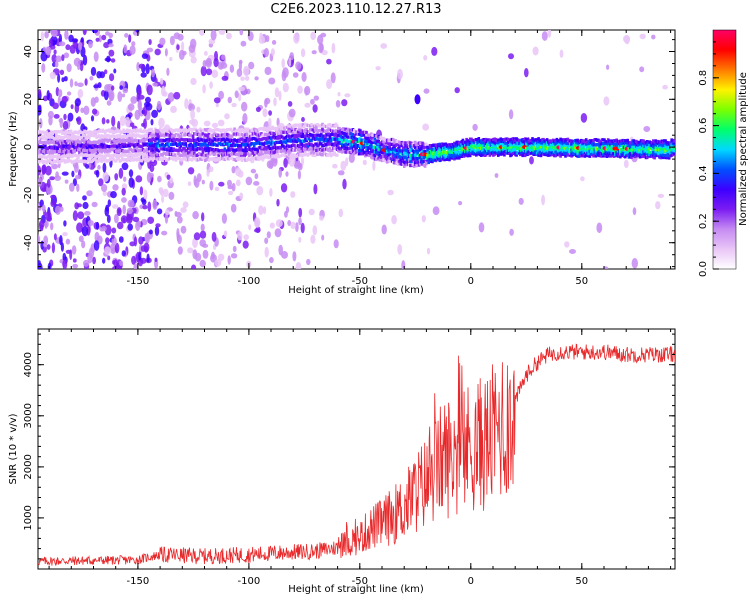 The height and width of the screenshot is (600, 750). Describe the element at coordinates (356, 9) in the screenshot. I see `figure-title: C2E6.2023.110.12.27.R13` at that location.